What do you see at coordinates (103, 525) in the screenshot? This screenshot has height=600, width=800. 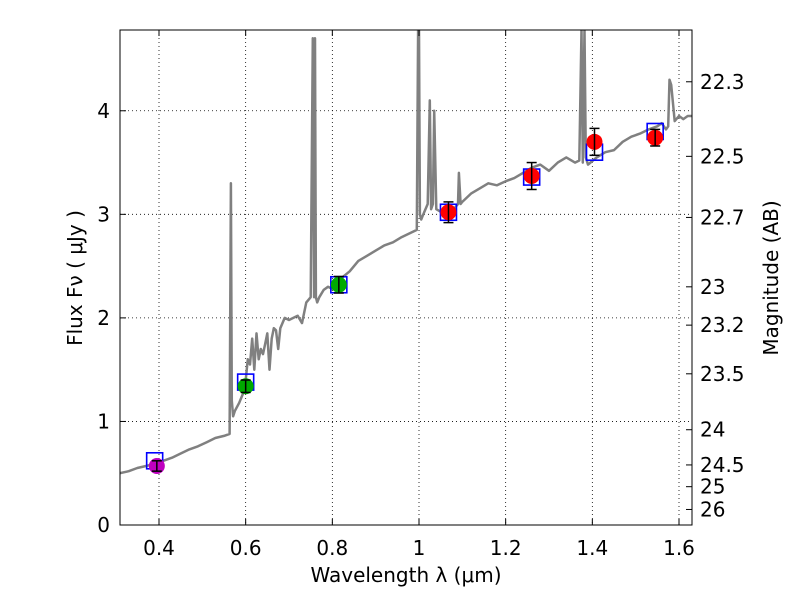 I see `y-tick-label: 0` at bounding box center [103, 525].